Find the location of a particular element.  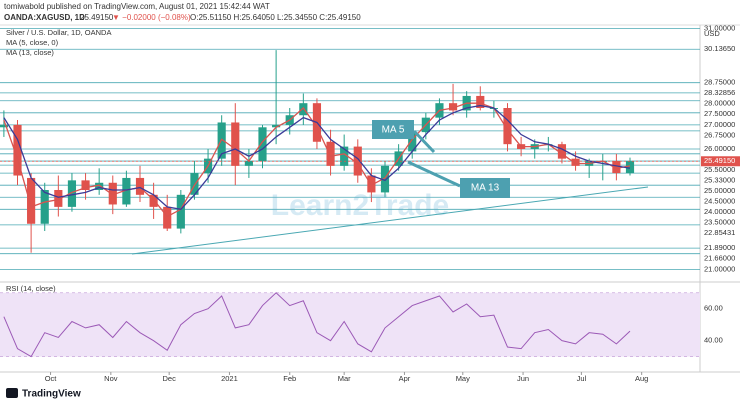

y-tick-label: 30.13650 is located at coordinates (719, 48).